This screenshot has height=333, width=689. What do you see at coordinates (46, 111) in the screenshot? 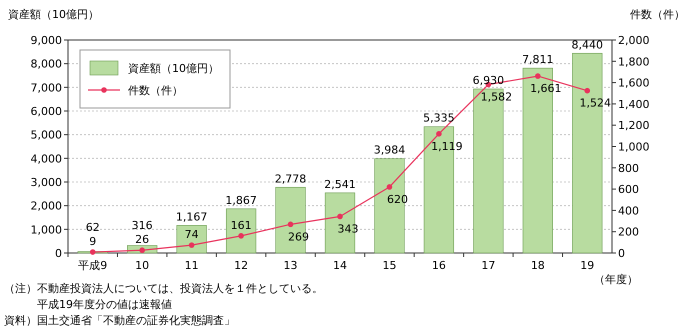
I see `y-tick-label: 6,000` at bounding box center [46, 111].